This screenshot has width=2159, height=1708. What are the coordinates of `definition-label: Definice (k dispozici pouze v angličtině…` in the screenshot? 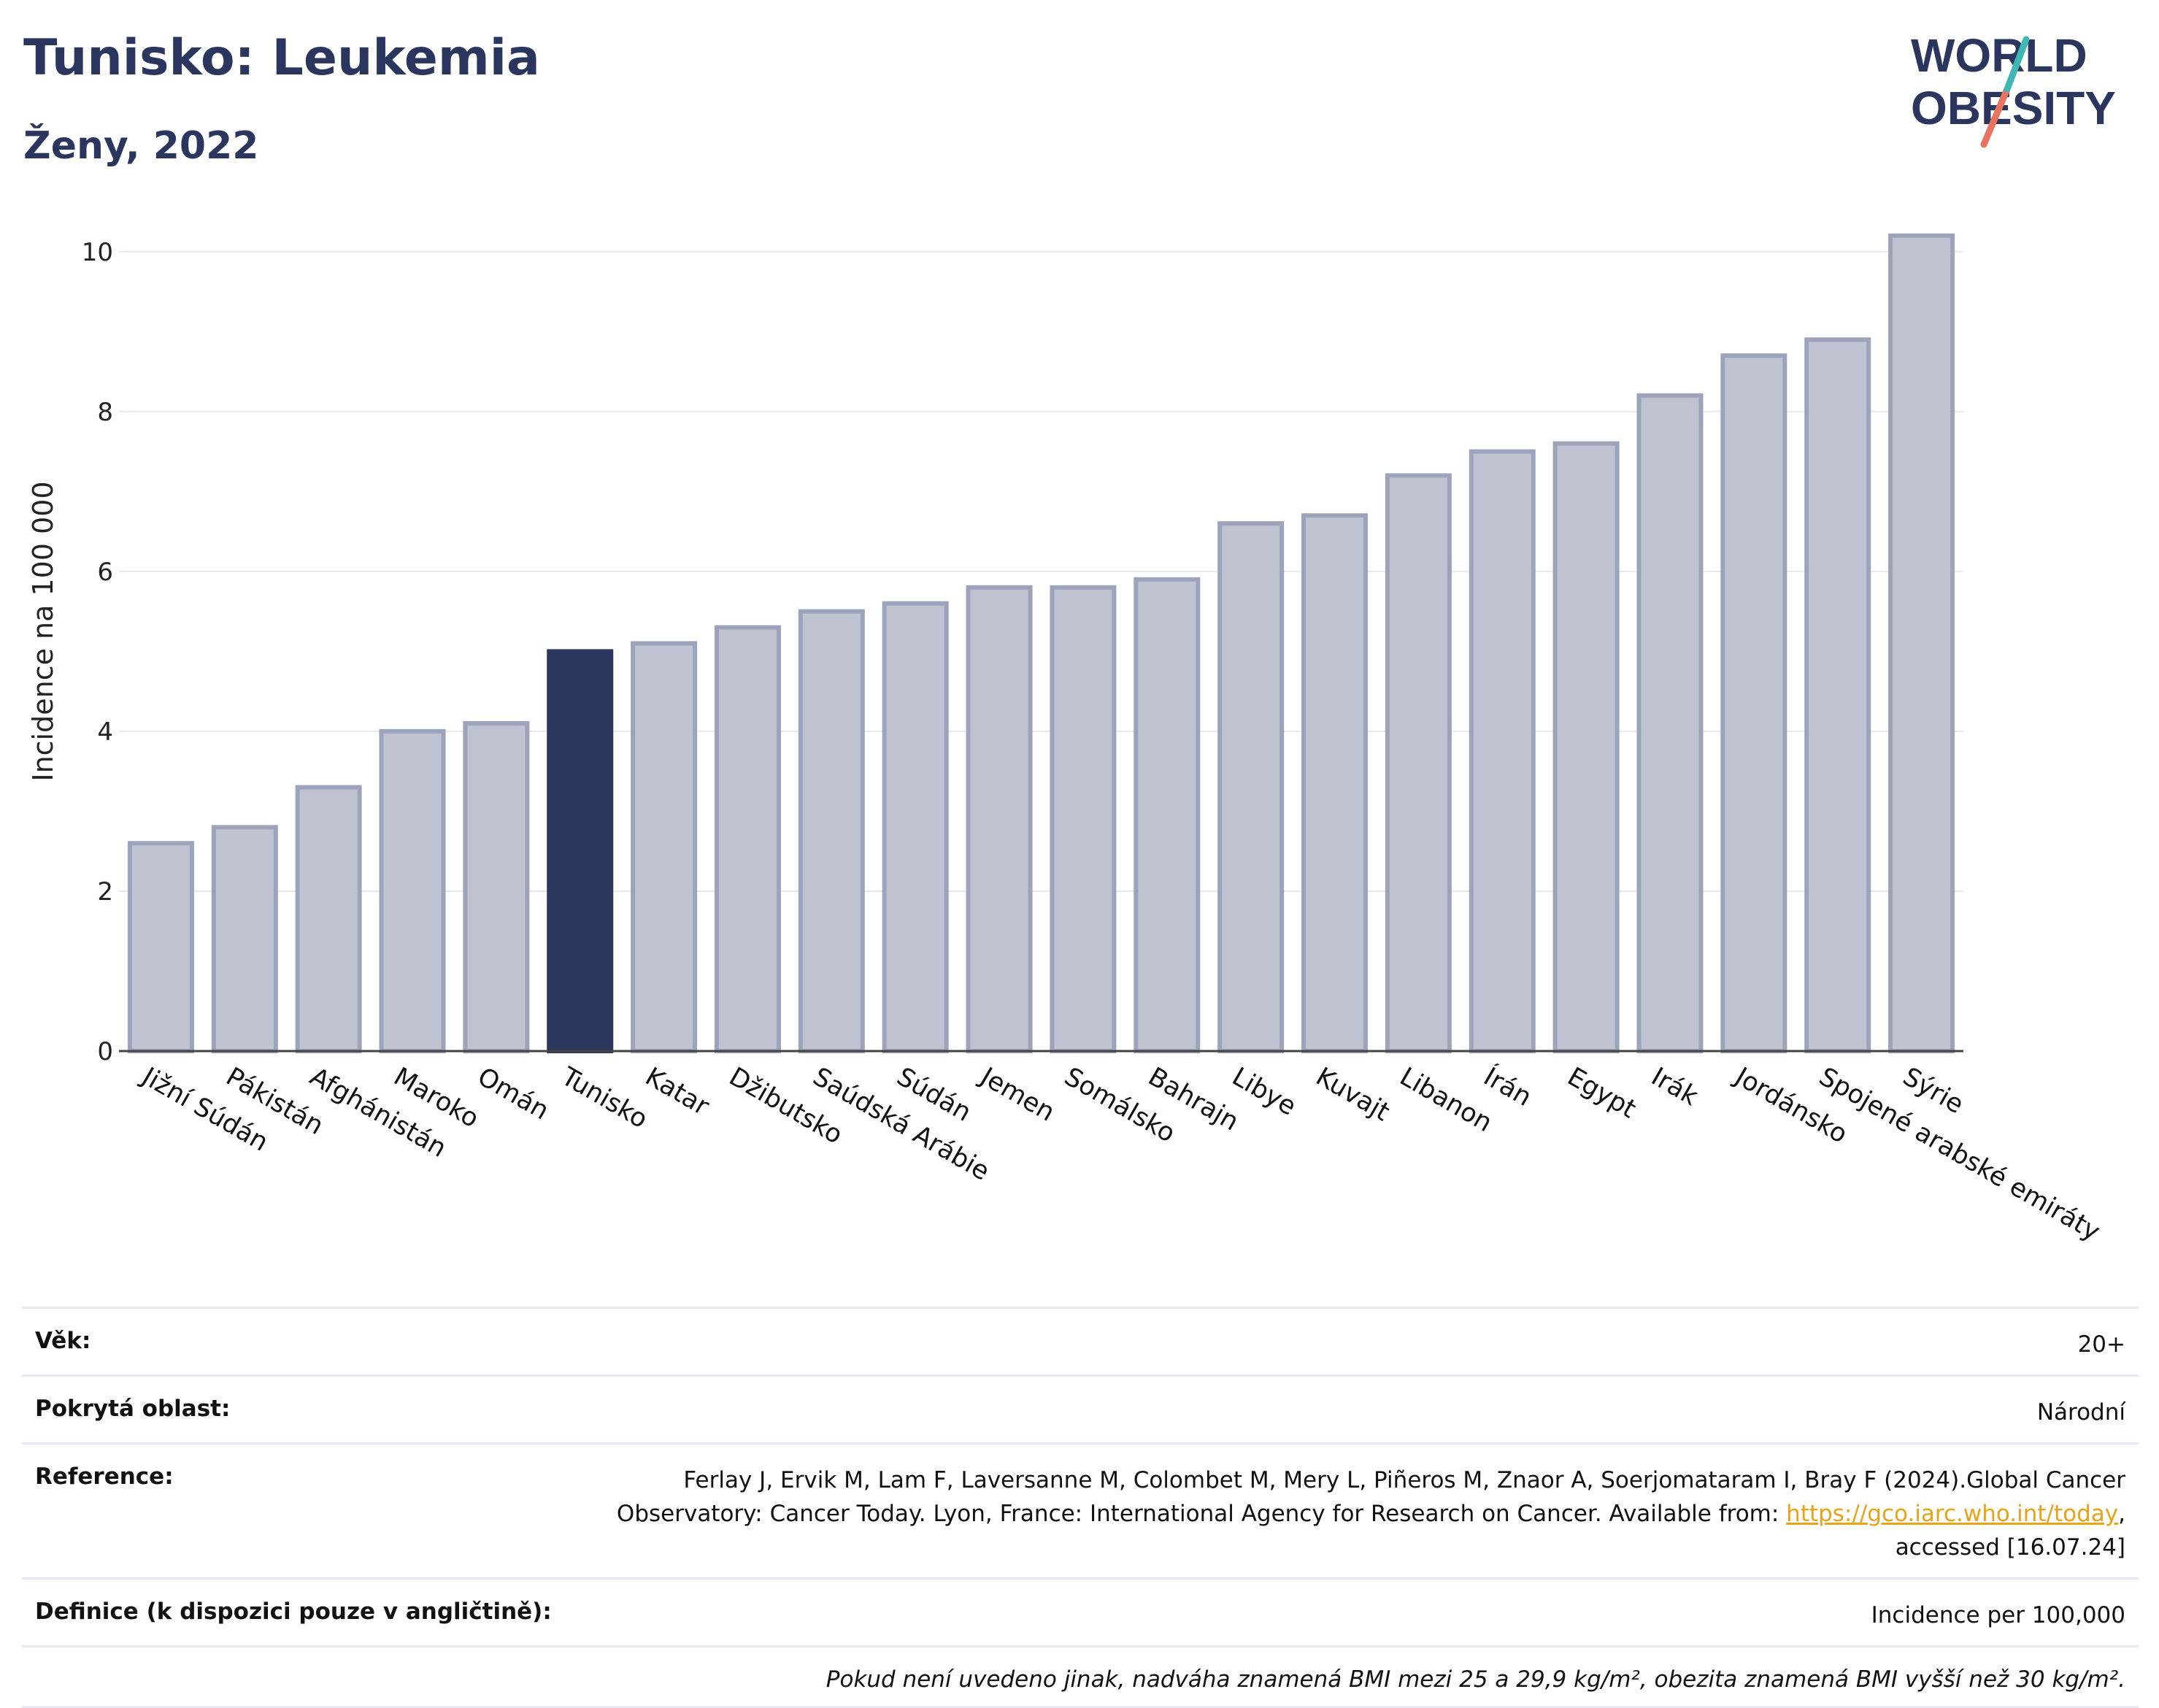 It's located at (294, 1612).